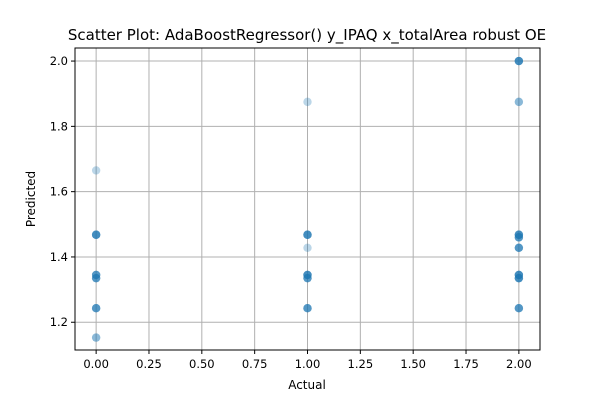  Describe the element at coordinates (59, 192) in the screenshot. I see `y-tick-label: 1.6` at that location.